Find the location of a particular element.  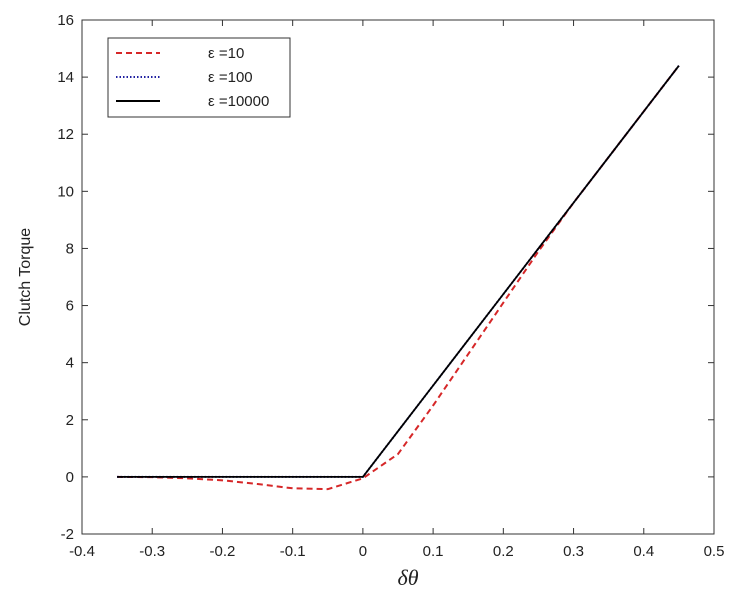

y-tick-label: 12 is located at coordinates (65, 134).